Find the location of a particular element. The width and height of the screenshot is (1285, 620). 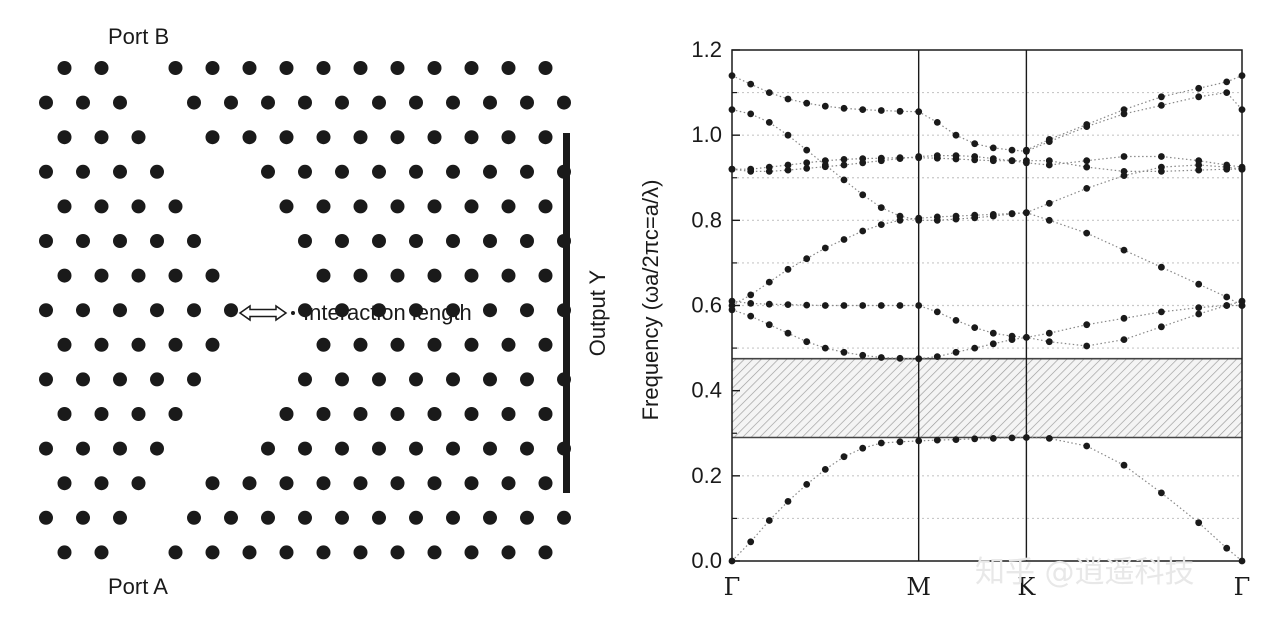

photonic-band-gap is located at coordinates (987, 398).